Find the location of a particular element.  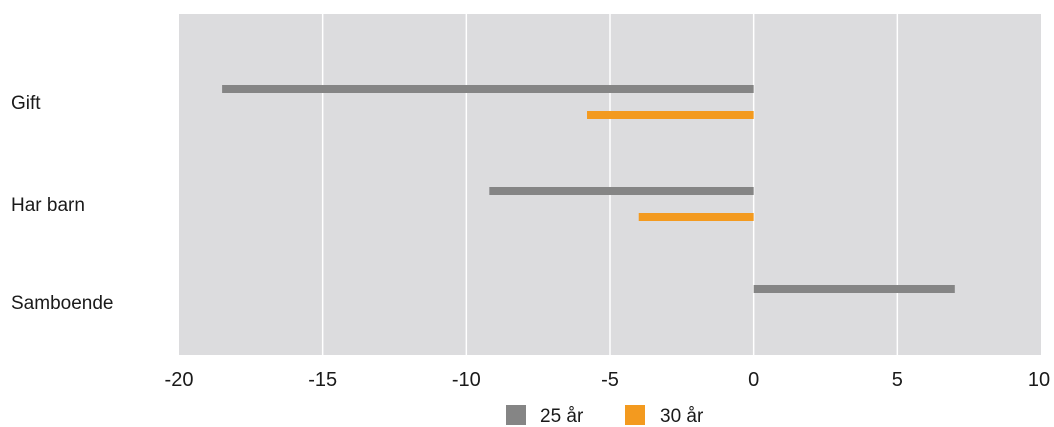

category-labels: Gift Har barn Samboende is located at coordinates (62, 203).